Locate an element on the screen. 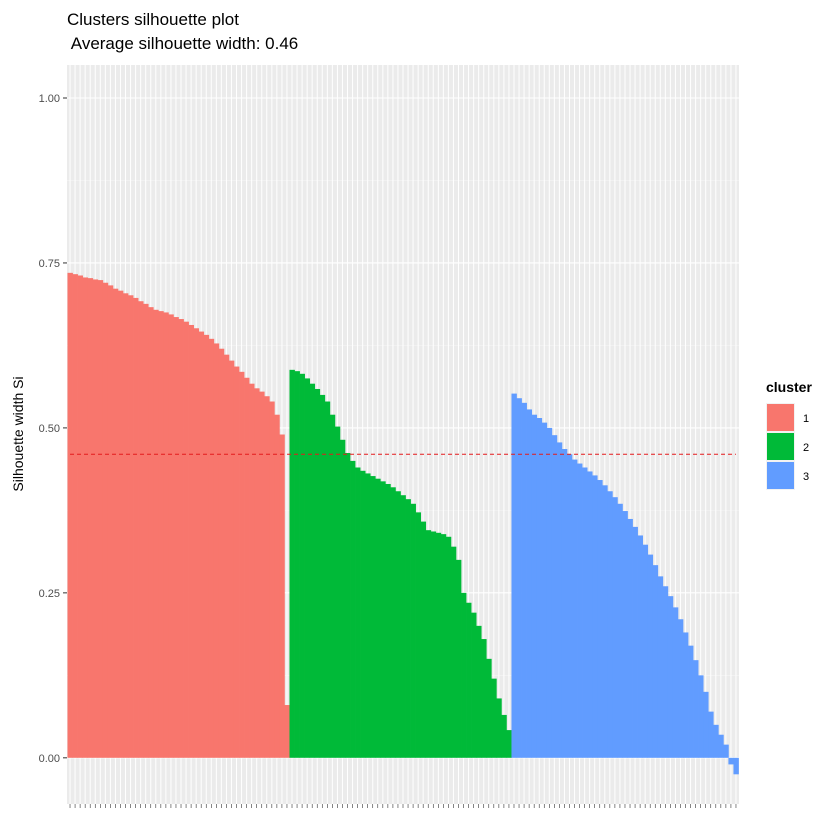 This screenshot has height=840, width=840. legend: cluster 1 2 3 is located at coordinates (789, 434).